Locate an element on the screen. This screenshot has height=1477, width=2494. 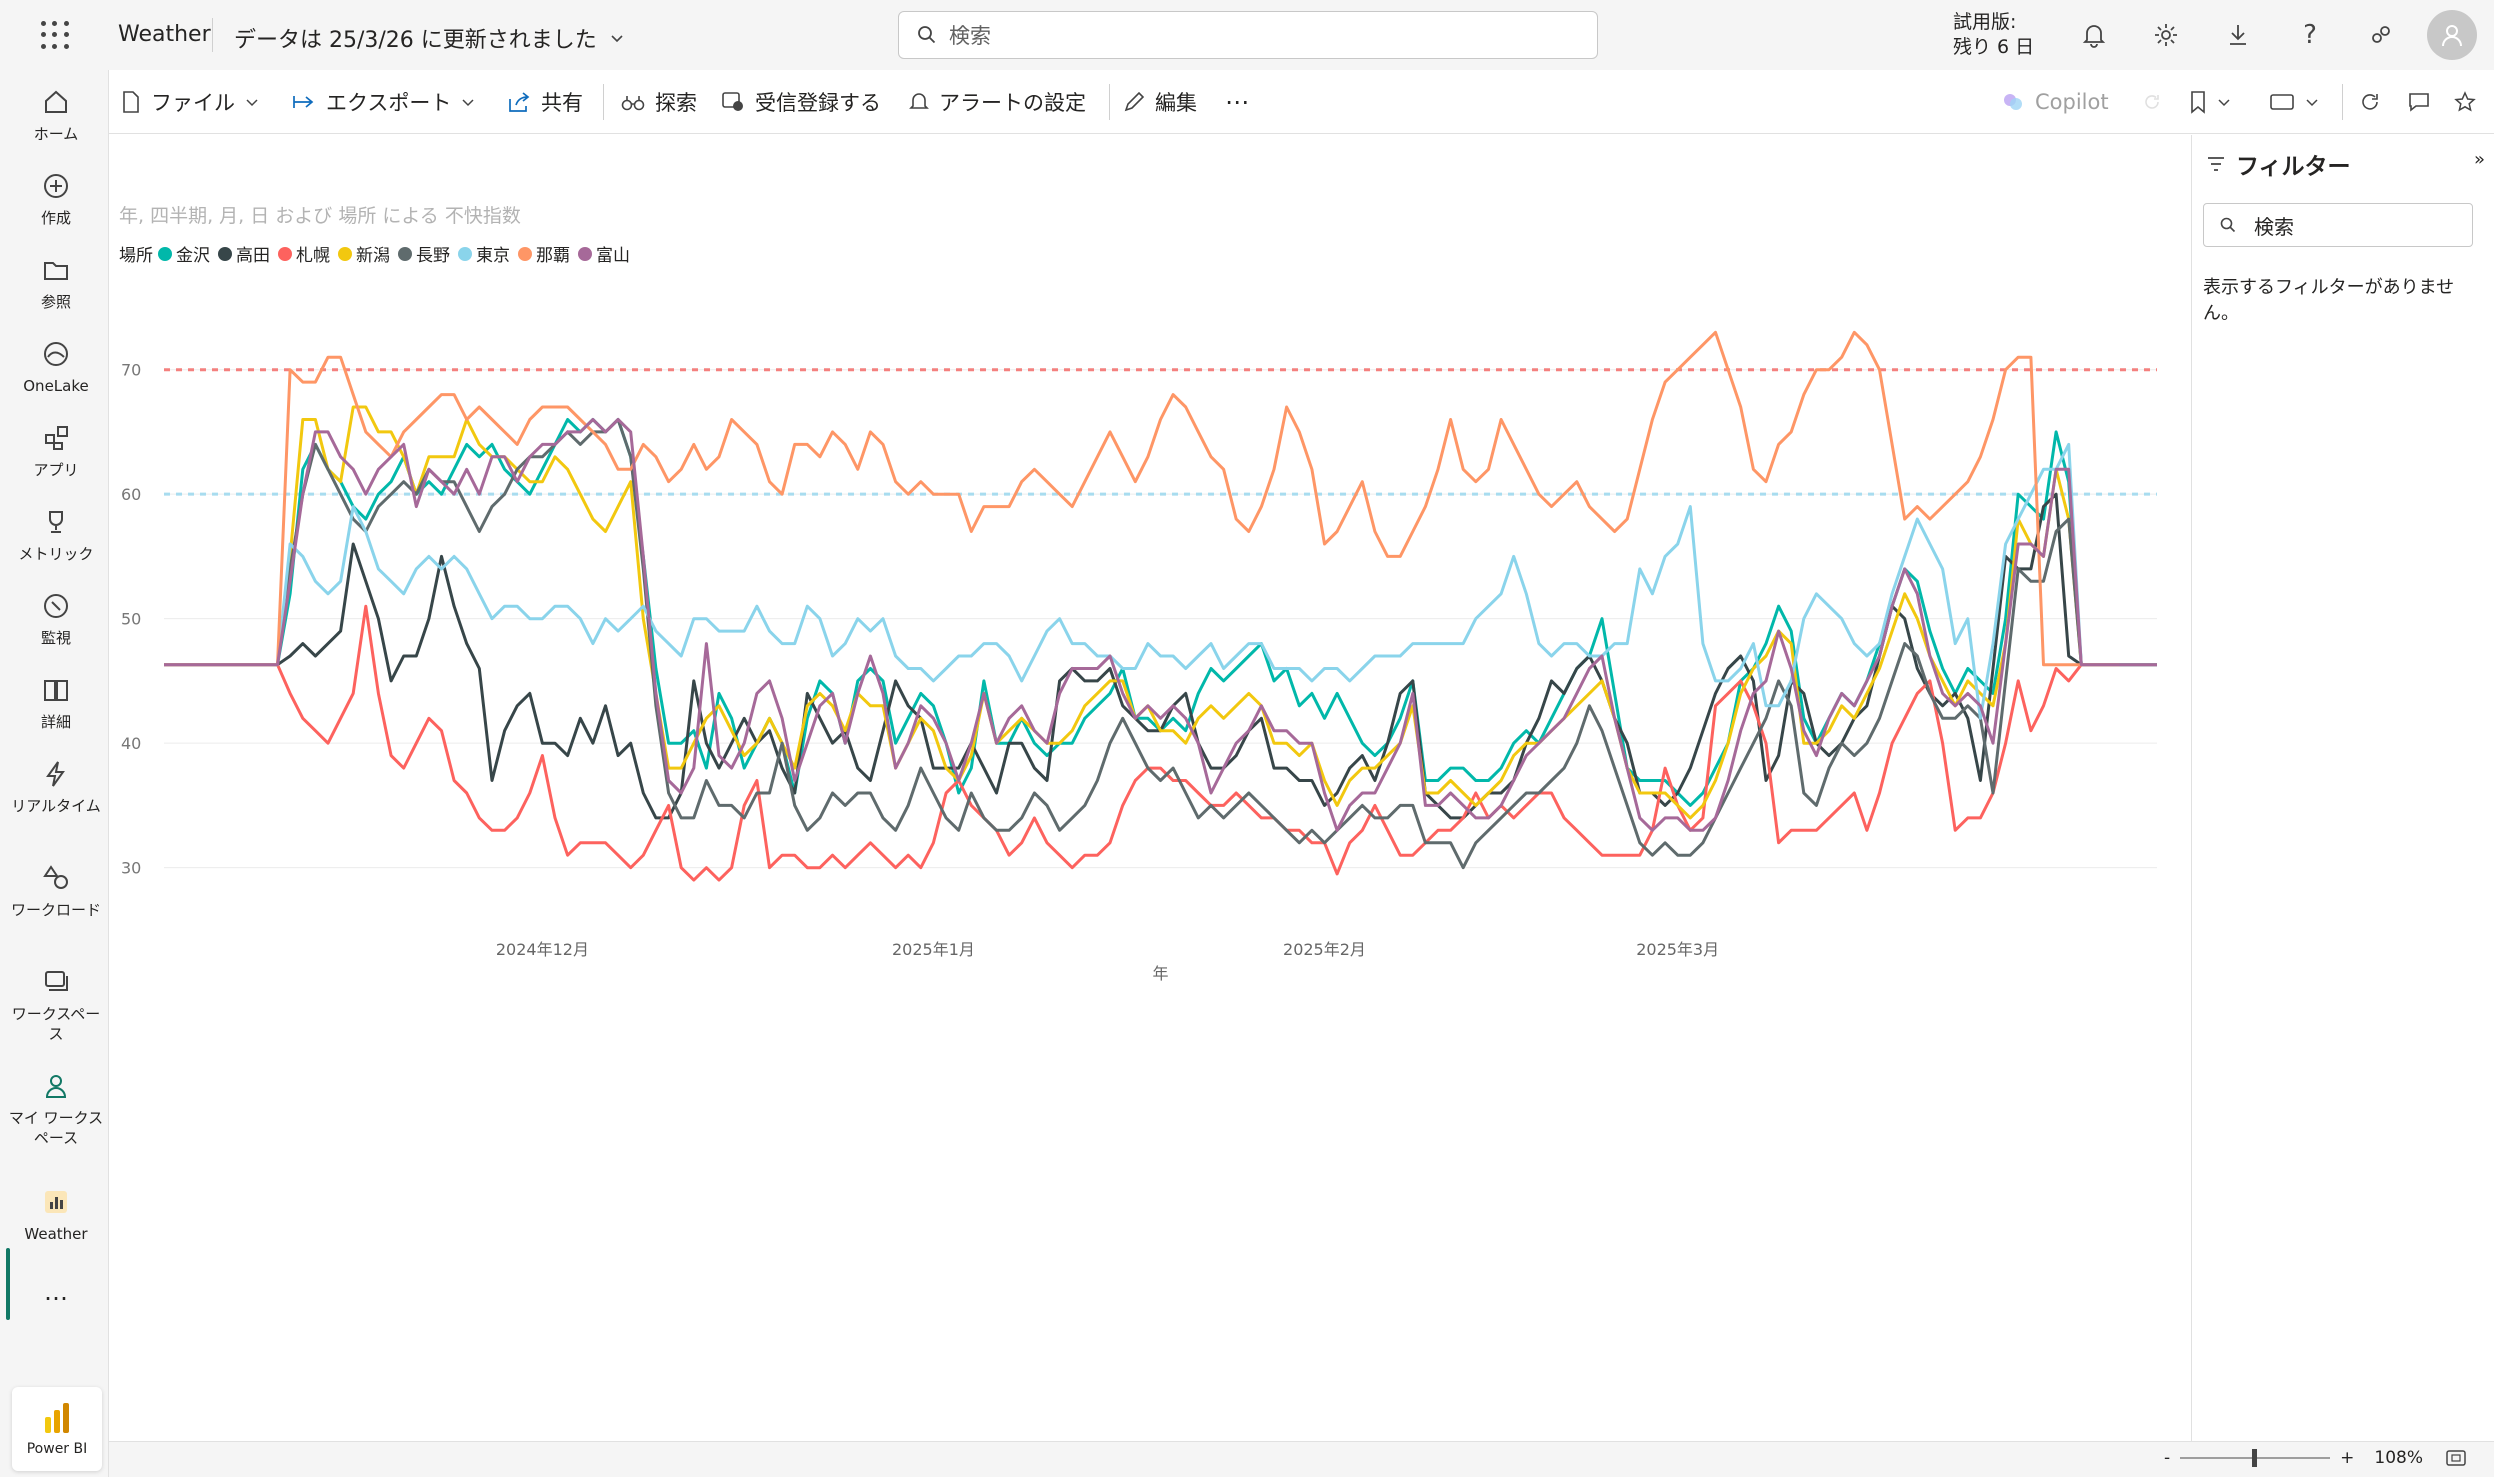
x-tick-label: 2025年3月 is located at coordinates (1677, 949).